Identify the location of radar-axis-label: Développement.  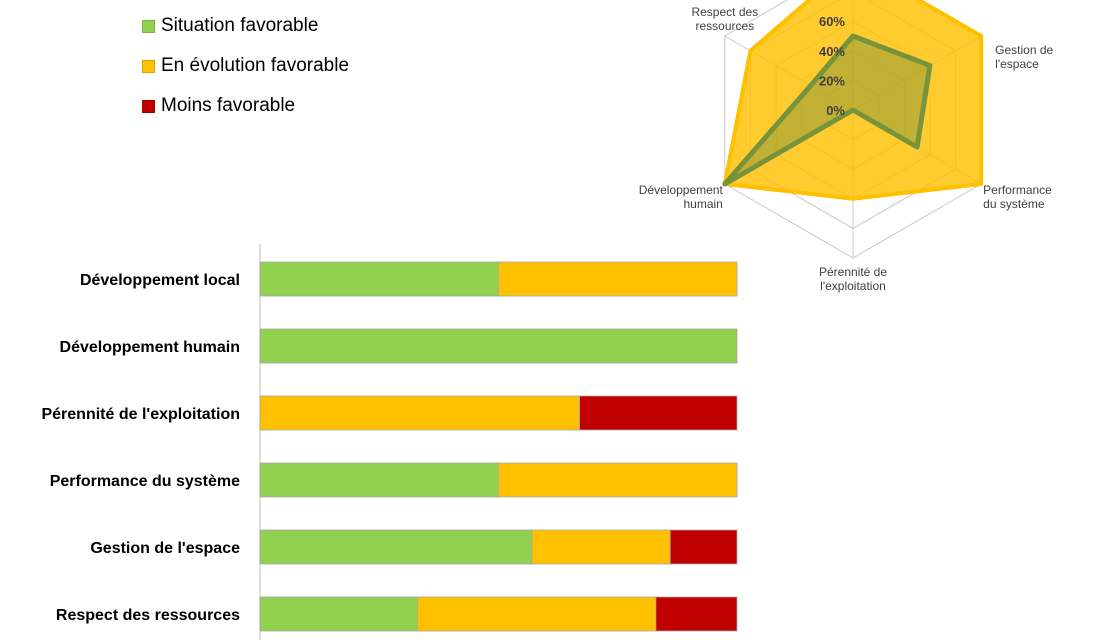
(681, 190).